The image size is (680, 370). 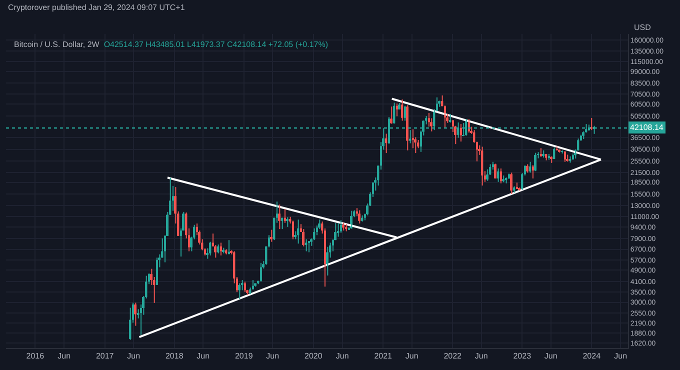 What do you see at coordinates (174, 356) in the screenshot?
I see `x-tick-label: 2018` at bounding box center [174, 356].